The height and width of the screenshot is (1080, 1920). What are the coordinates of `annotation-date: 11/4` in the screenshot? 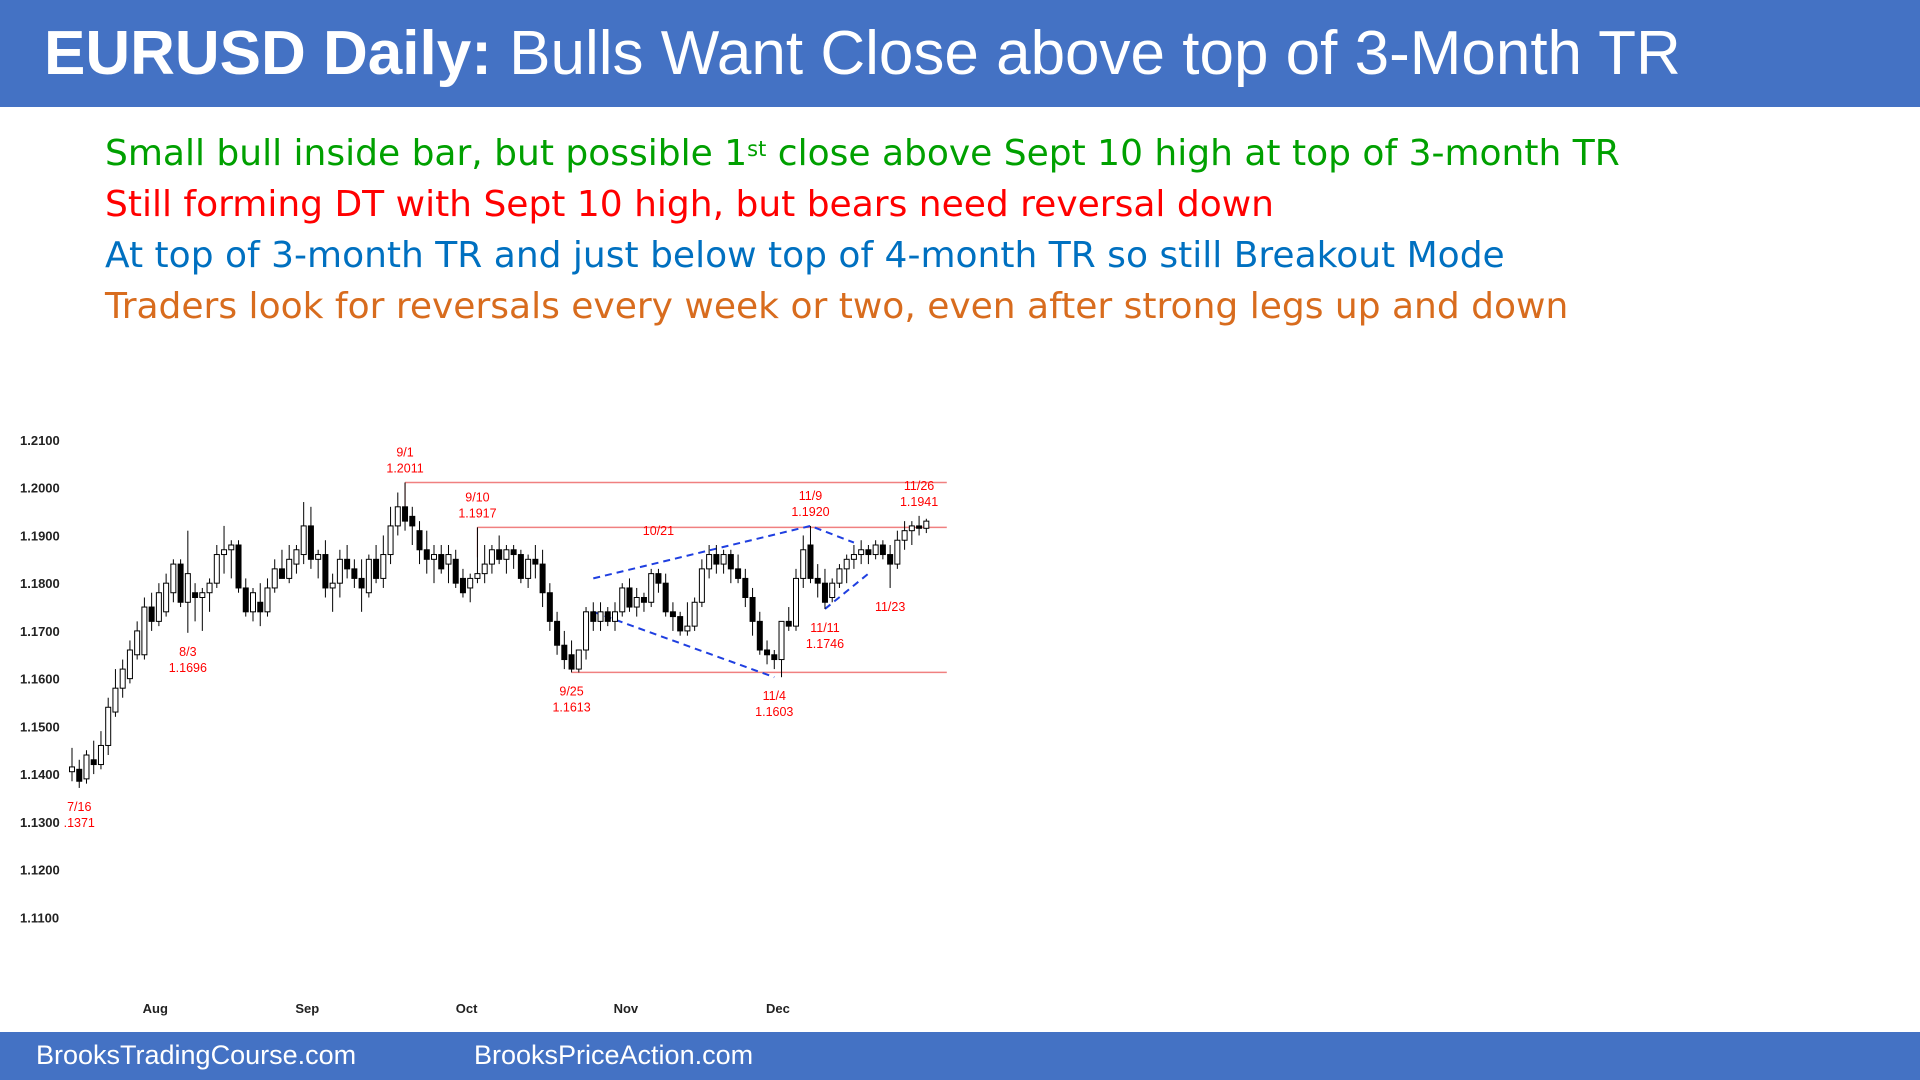 It's located at (774, 696).